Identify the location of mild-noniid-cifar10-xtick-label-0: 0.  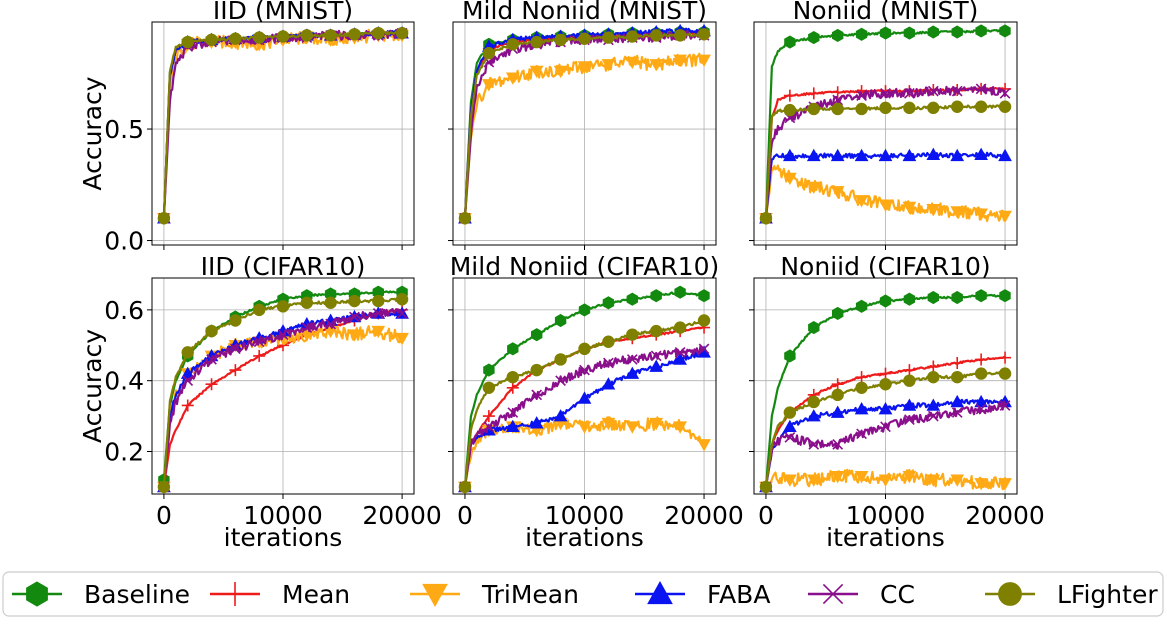
(465, 515).